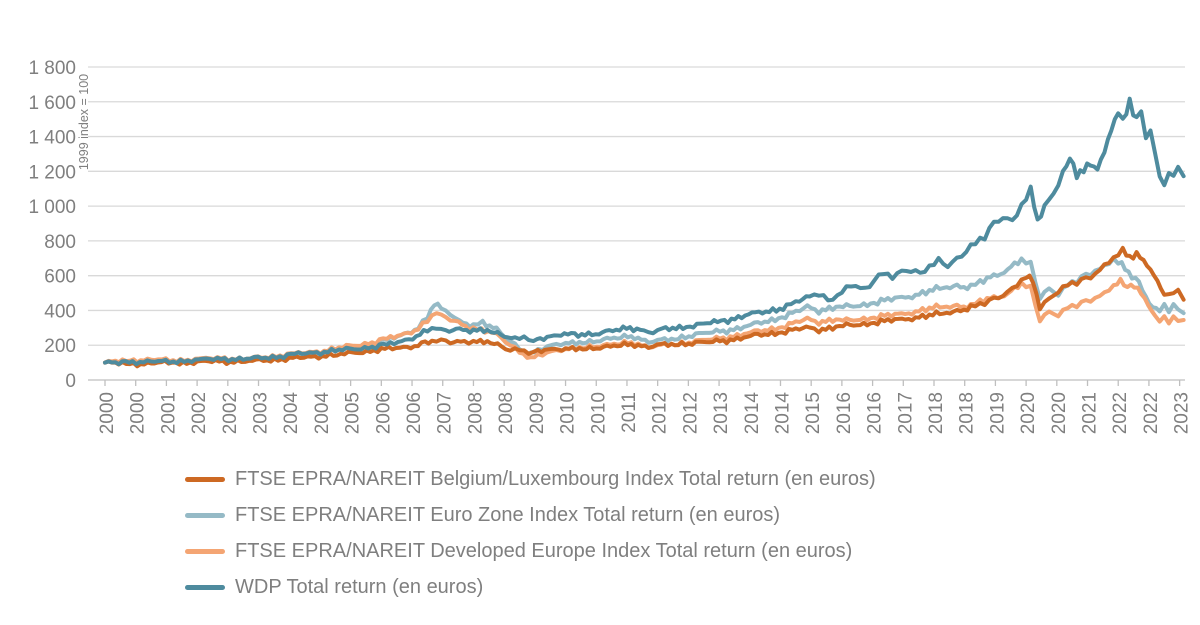 This screenshot has height=625, width=1200. Describe the element at coordinates (205, 479) in the screenshot. I see `legend-swatch-belgium-luxembourg-line` at that location.